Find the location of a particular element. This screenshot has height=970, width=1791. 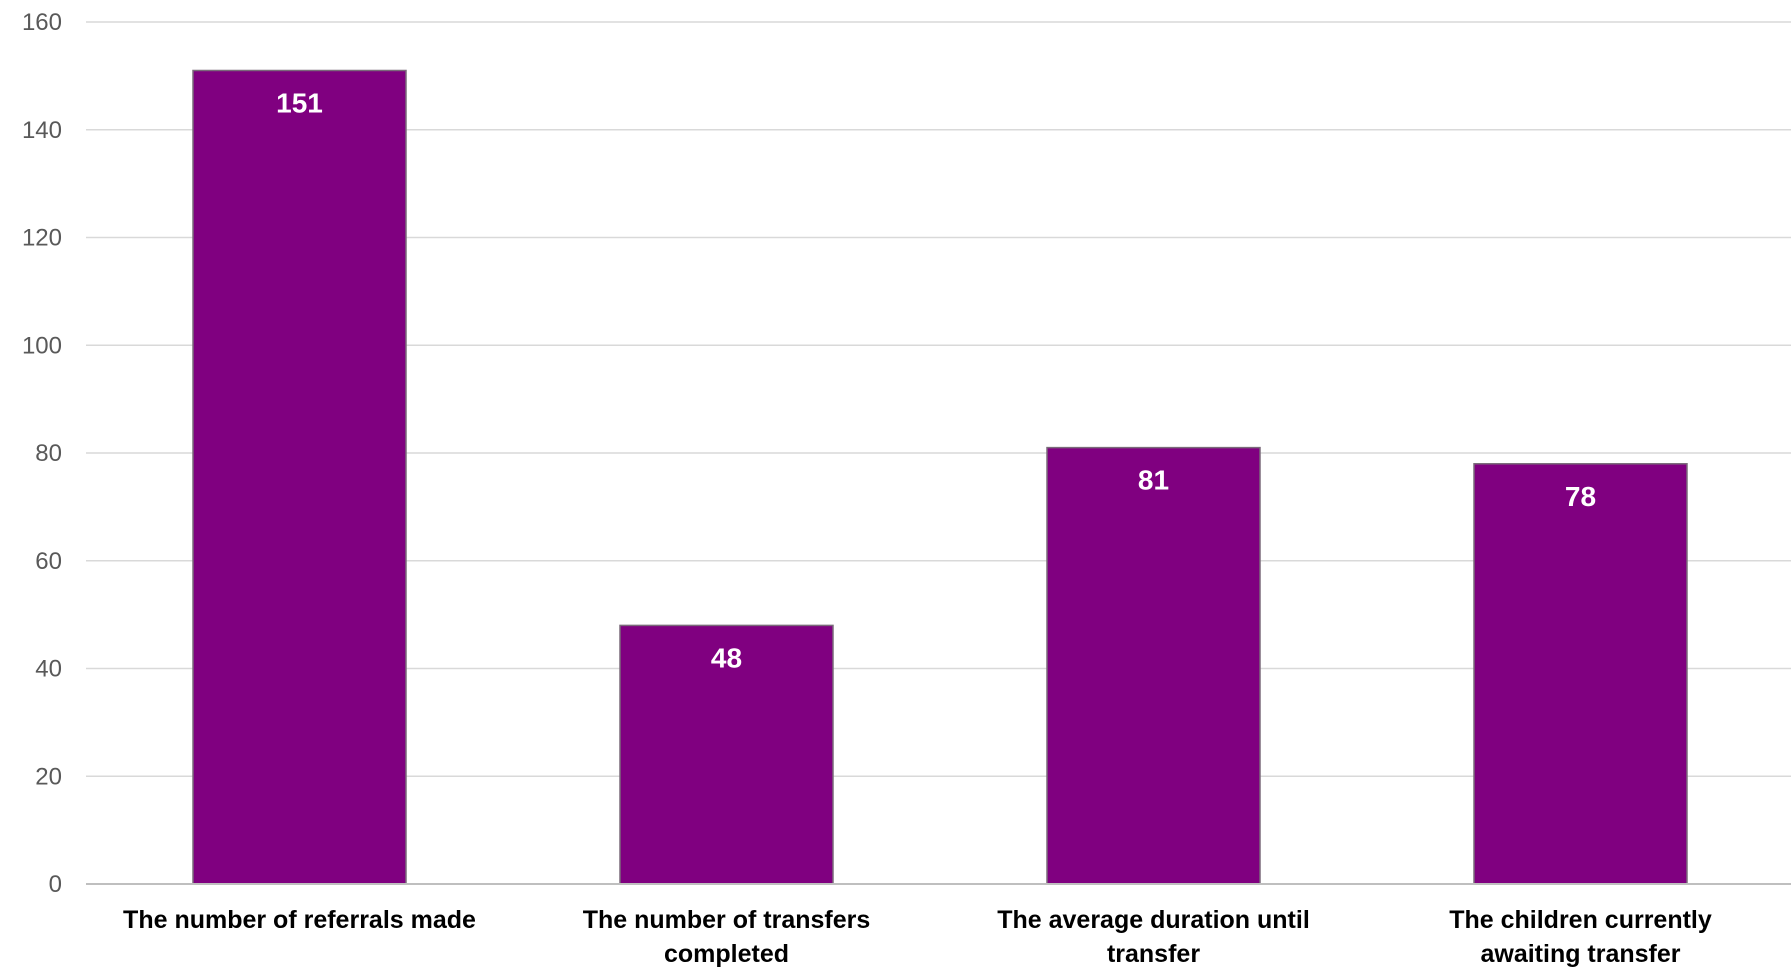

y-tick-label: 20 is located at coordinates (48, 776).